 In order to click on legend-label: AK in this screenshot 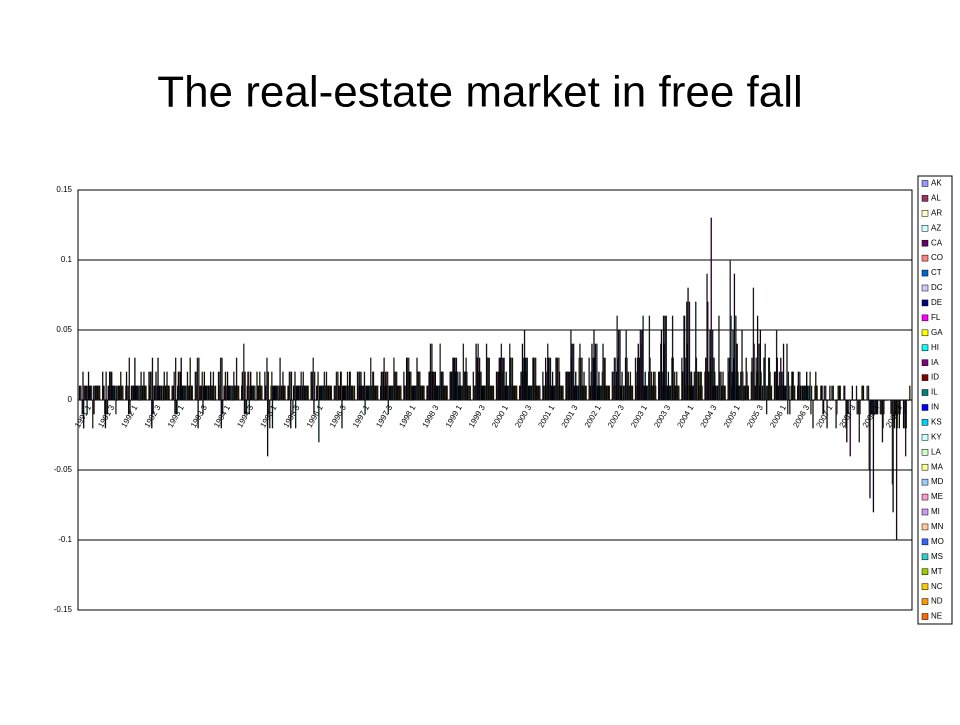, I will do `click(936, 183)`.